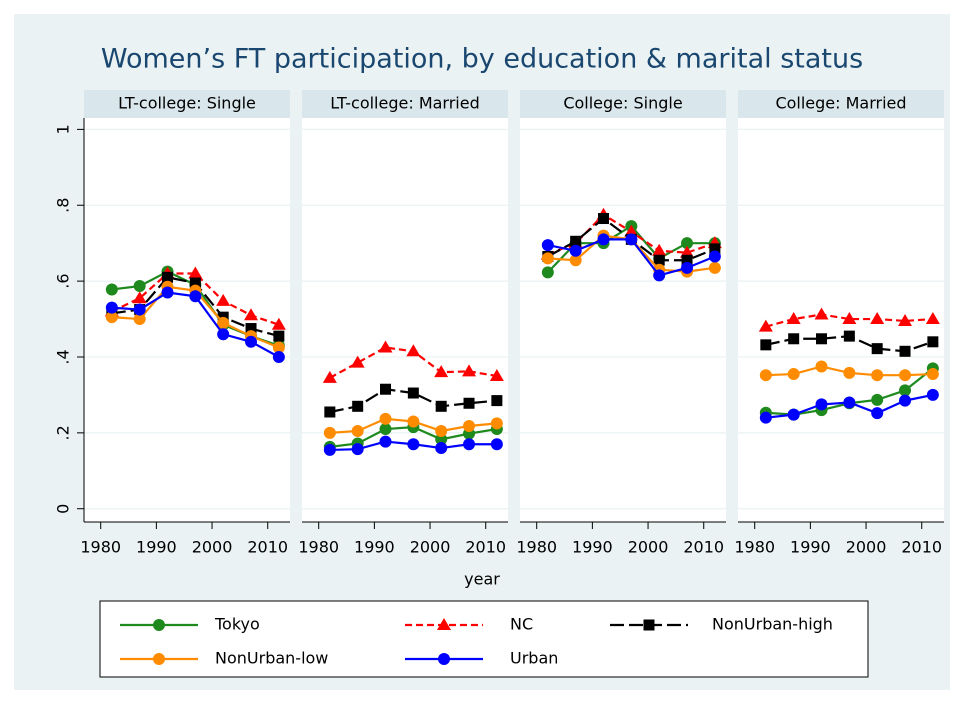 Image resolution: width=964 pixels, height=704 pixels. I want to click on panel-title: LT-college: Single, so click(187, 103).